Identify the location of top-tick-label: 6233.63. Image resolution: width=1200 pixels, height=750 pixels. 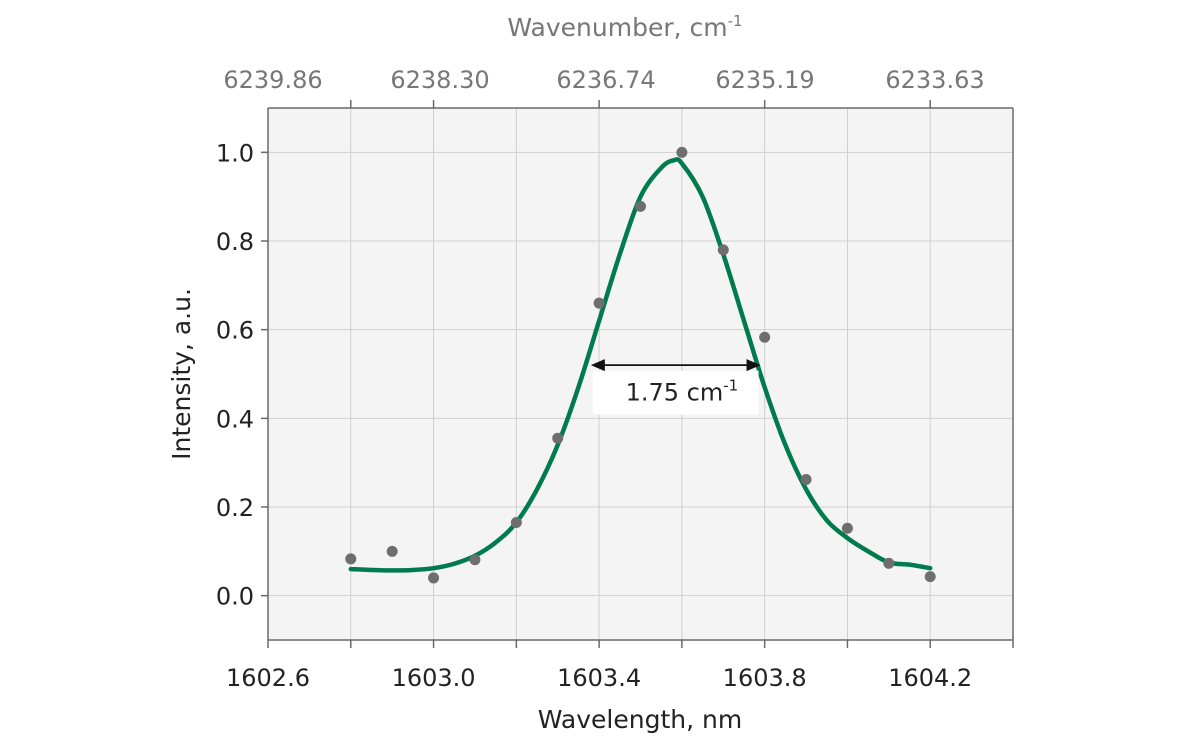
(934, 80).